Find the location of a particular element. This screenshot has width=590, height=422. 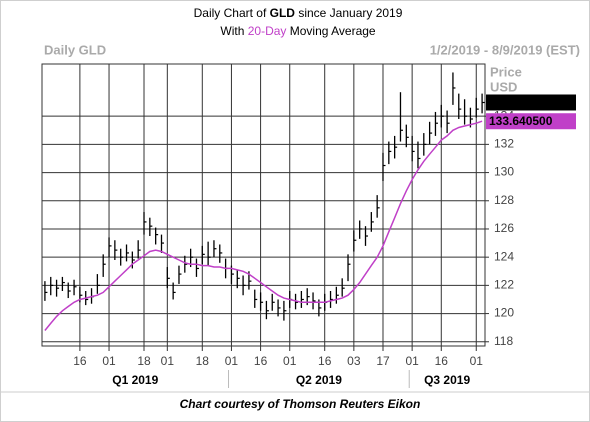

y-tick-label: 122 is located at coordinates (504, 285).